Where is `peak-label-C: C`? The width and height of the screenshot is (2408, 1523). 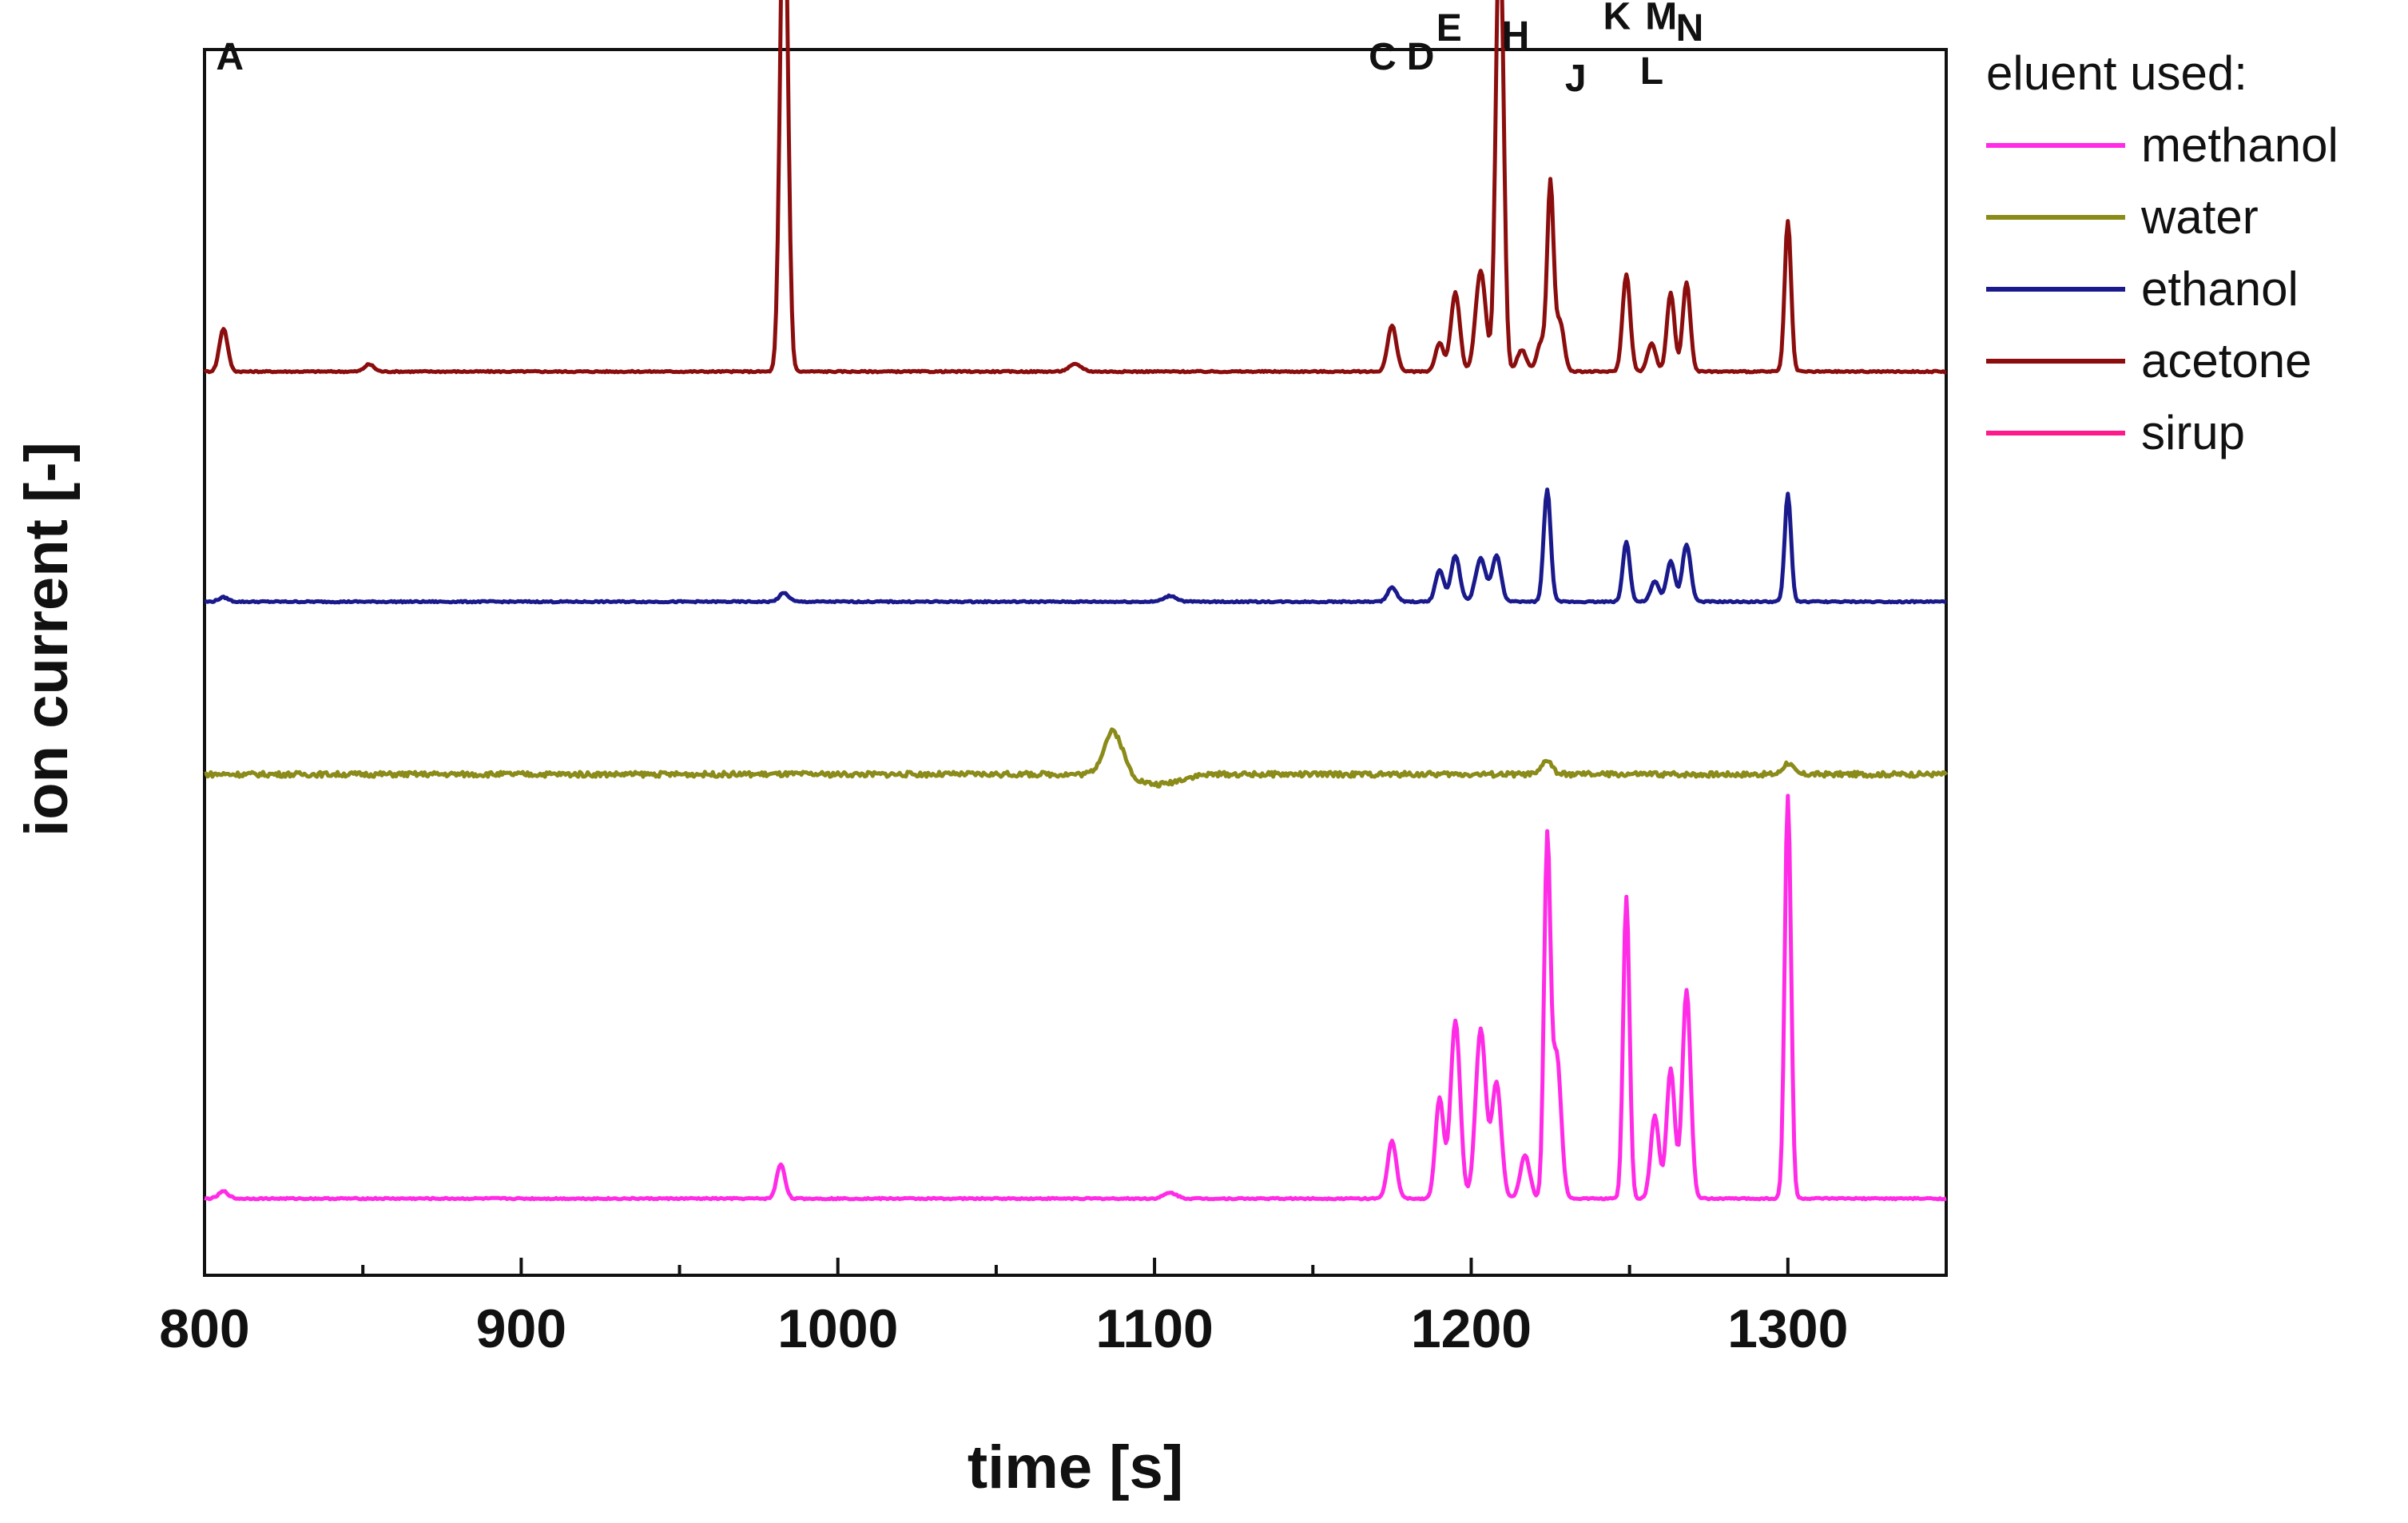
peak-label-C: C is located at coordinates (1383, 57).